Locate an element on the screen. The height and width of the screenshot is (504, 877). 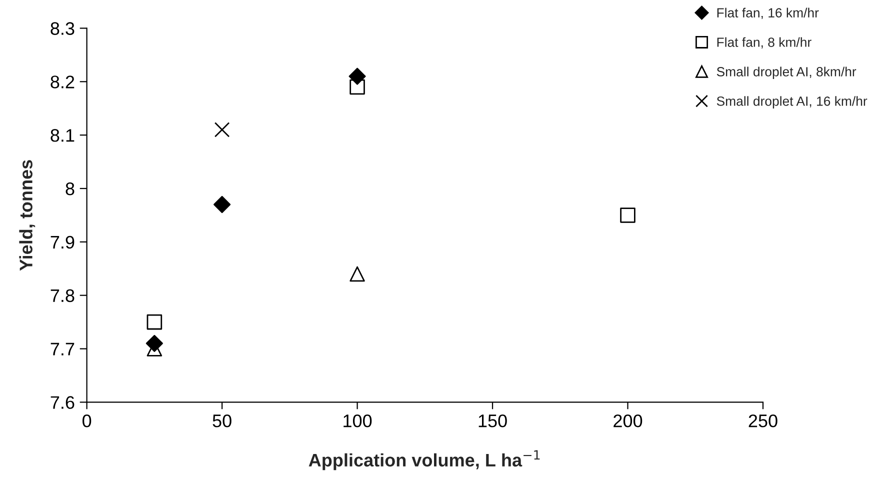
x-tick-label: 100 is located at coordinates (358, 421).